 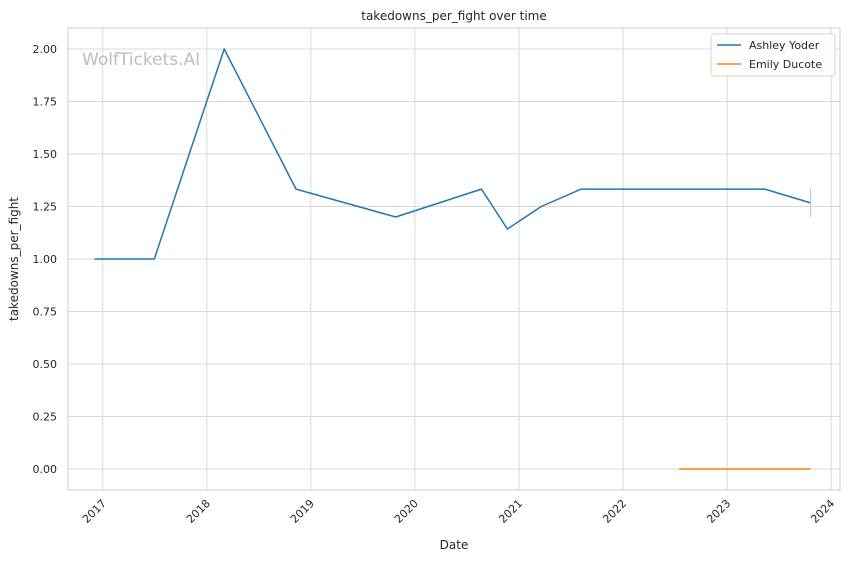 I want to click on y-tick-label: 2.00, so click(x=45, y=49).